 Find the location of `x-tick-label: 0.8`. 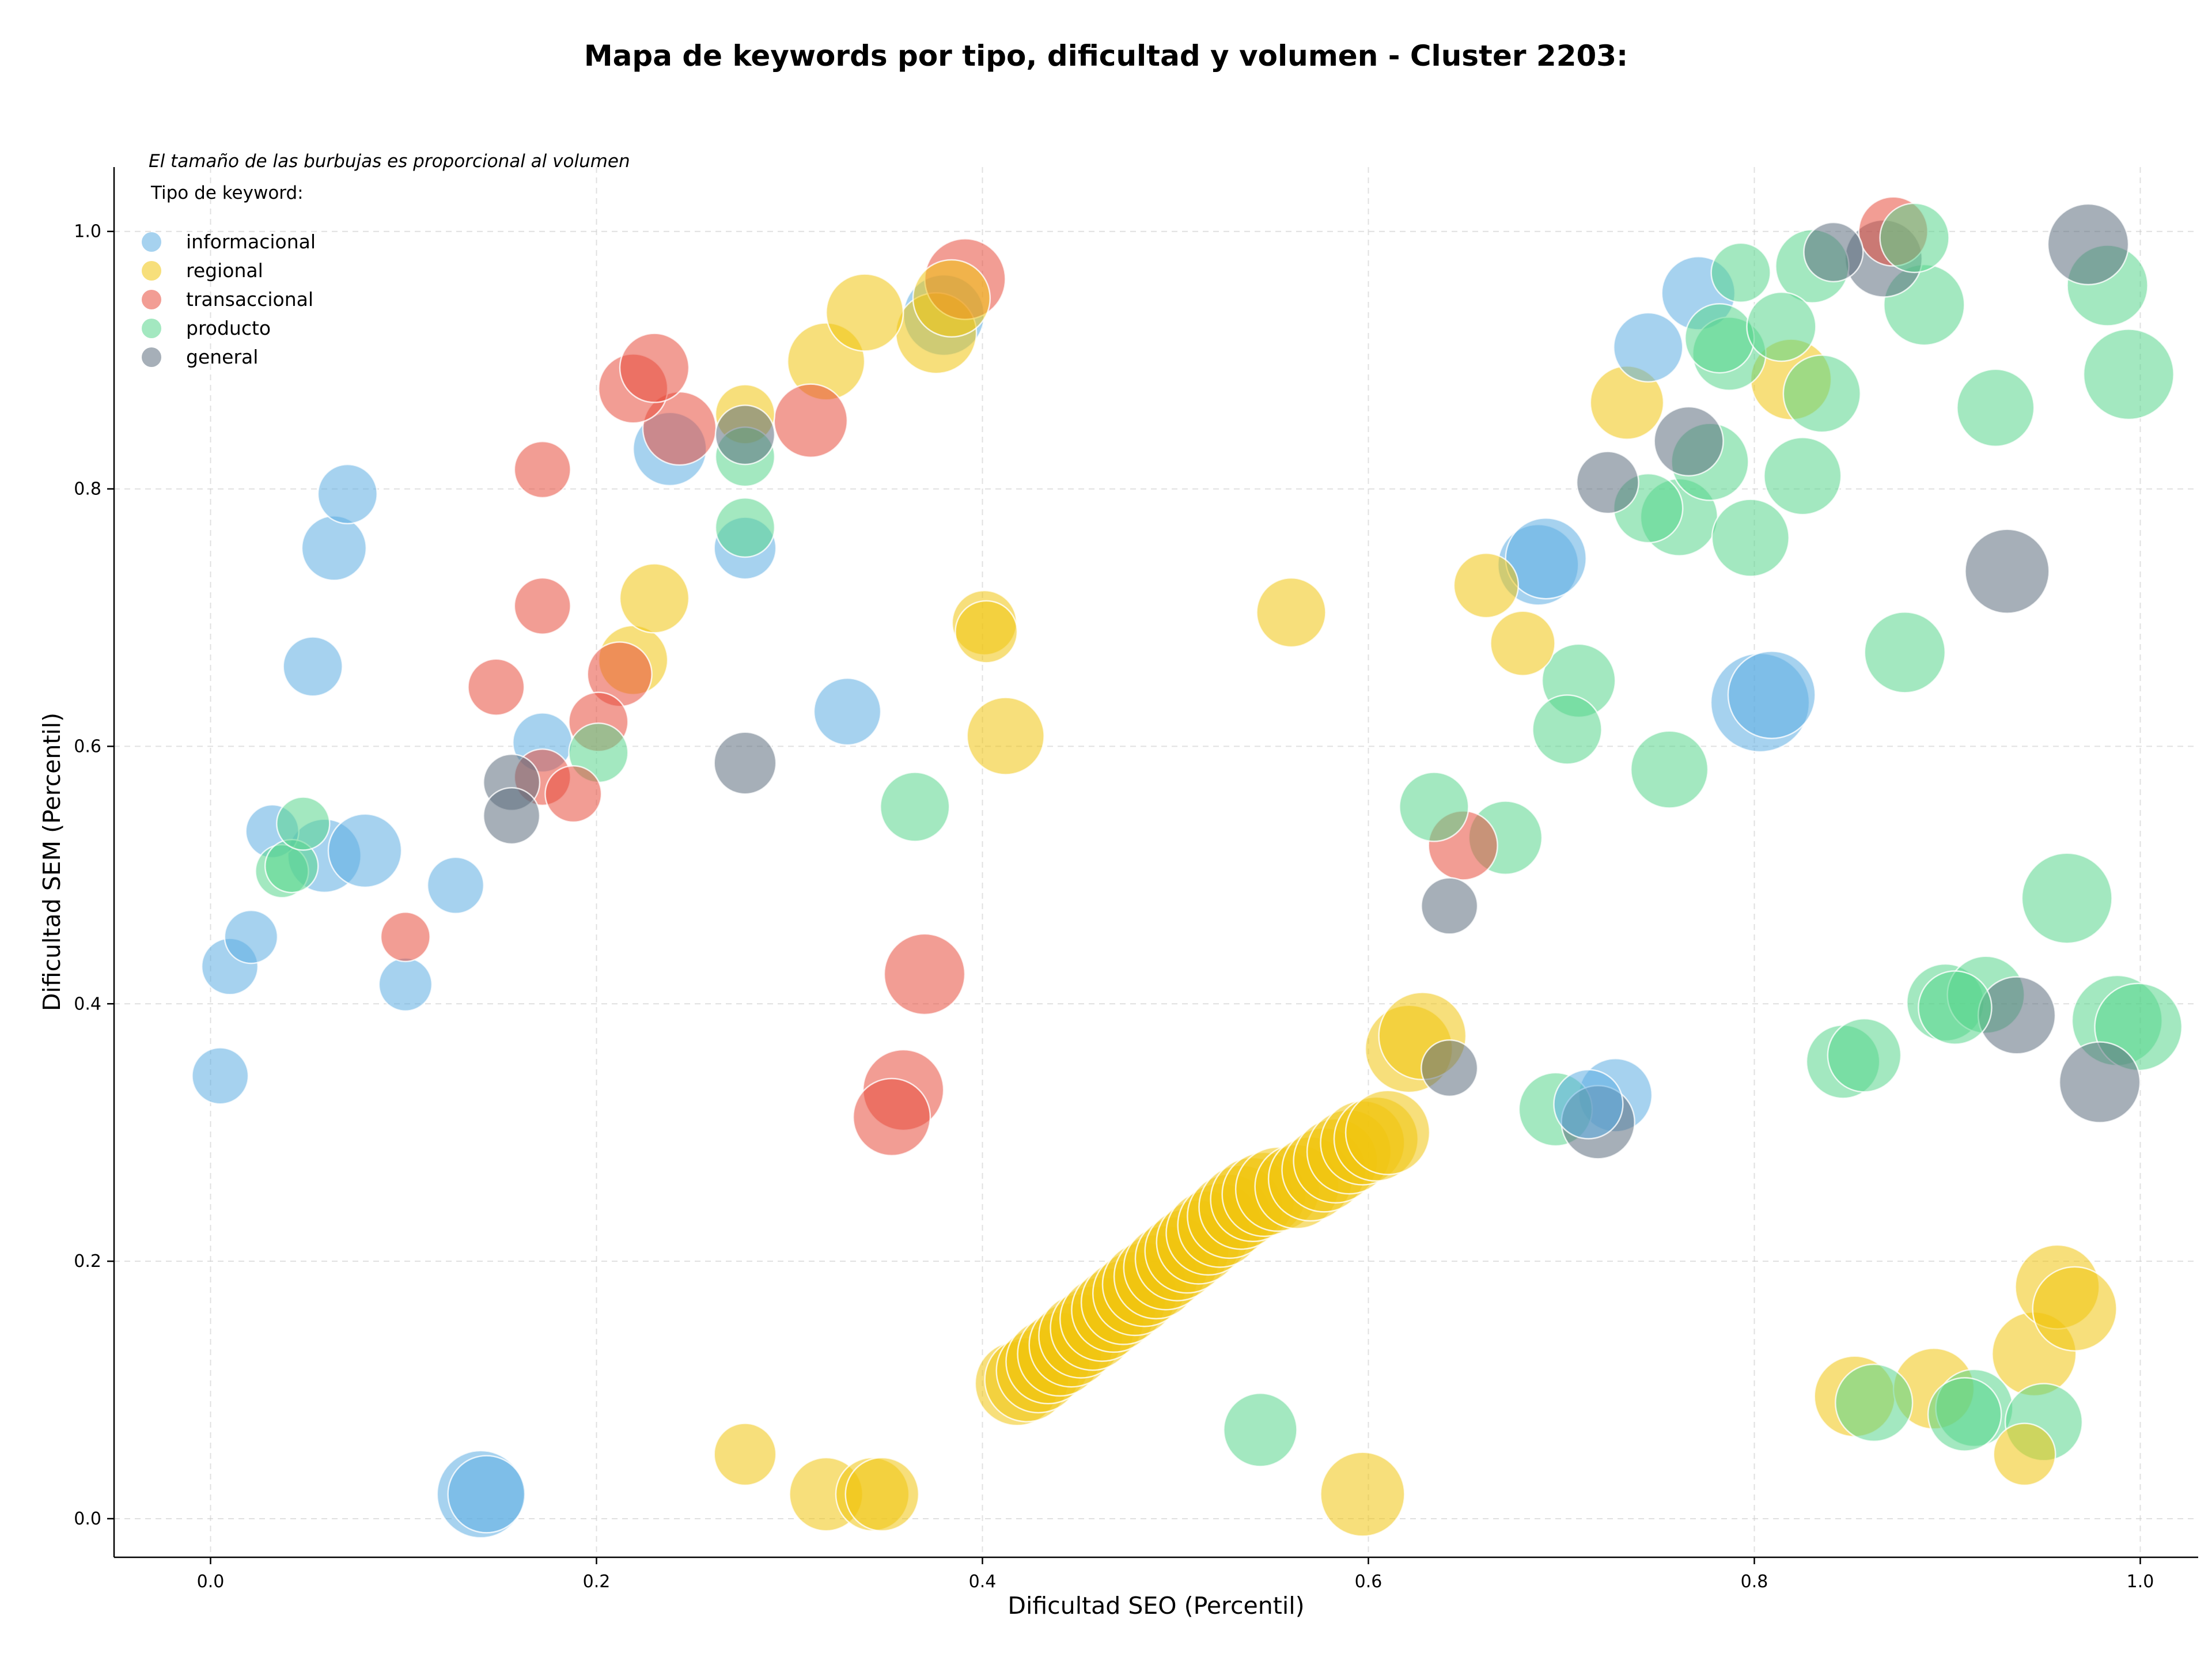

x-tick-label: 0.8 is located at coordinates (1754, 1582).